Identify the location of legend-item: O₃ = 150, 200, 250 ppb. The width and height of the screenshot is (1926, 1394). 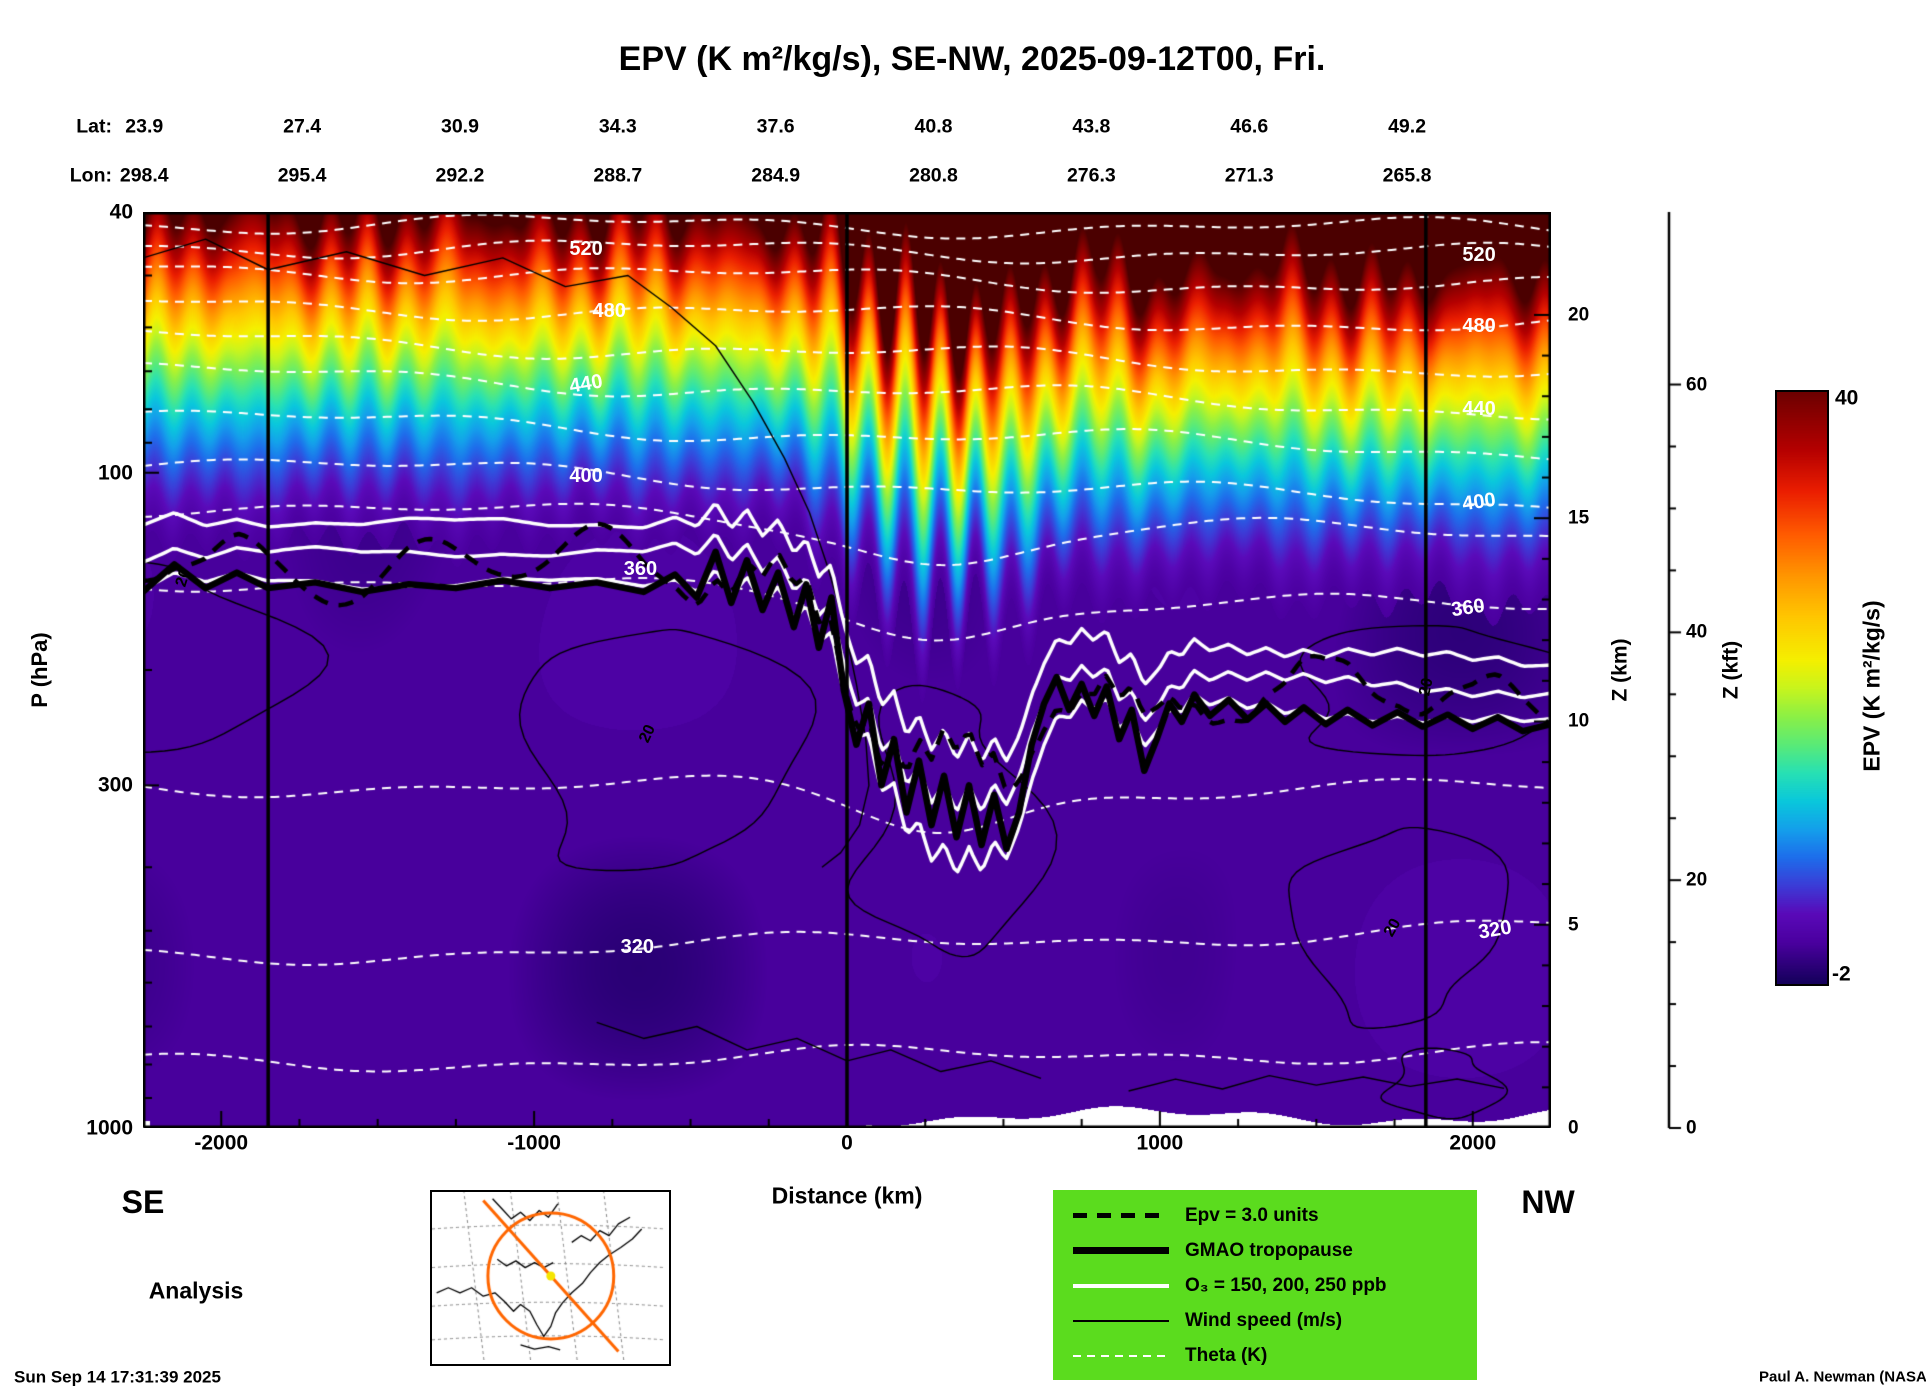
(1265, 1285).